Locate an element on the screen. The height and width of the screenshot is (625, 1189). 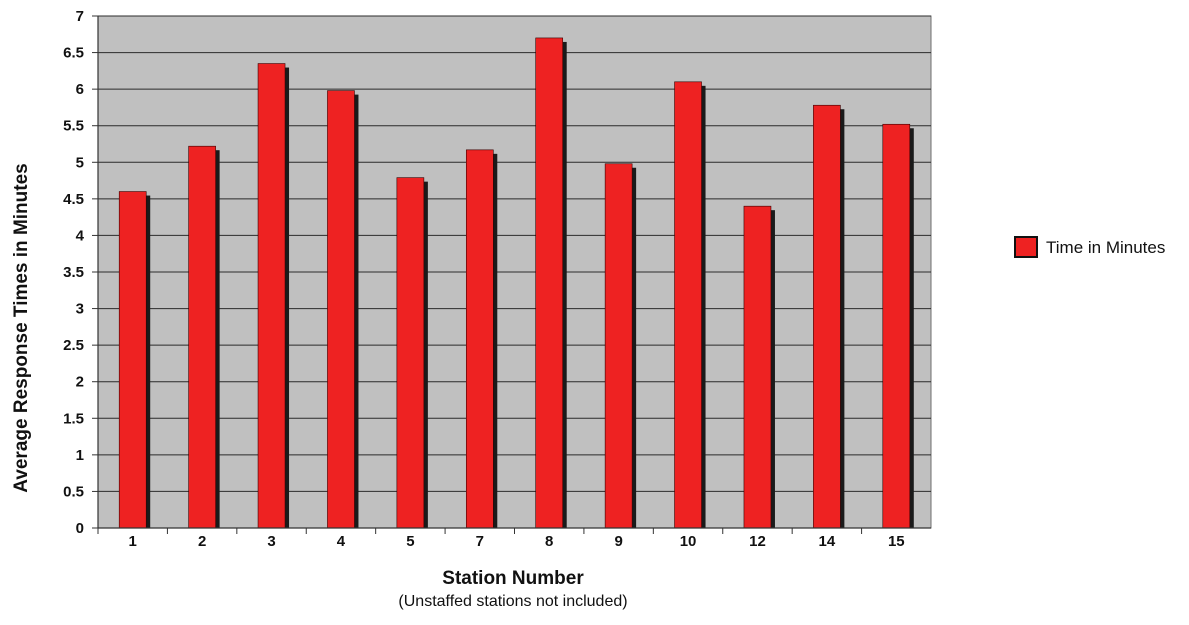
x-tick-label: 7 is located at coordinates (480, 541).